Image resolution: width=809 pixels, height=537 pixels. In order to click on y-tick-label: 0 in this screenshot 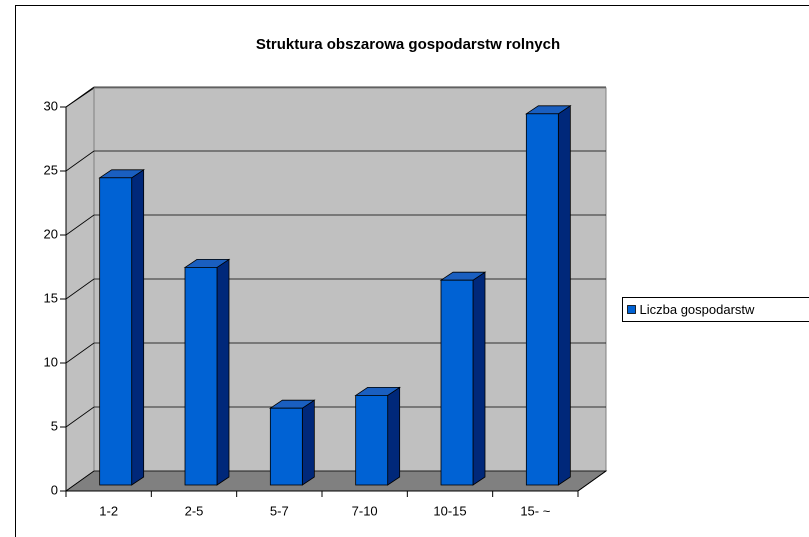, I will do `click(54, 489)`.